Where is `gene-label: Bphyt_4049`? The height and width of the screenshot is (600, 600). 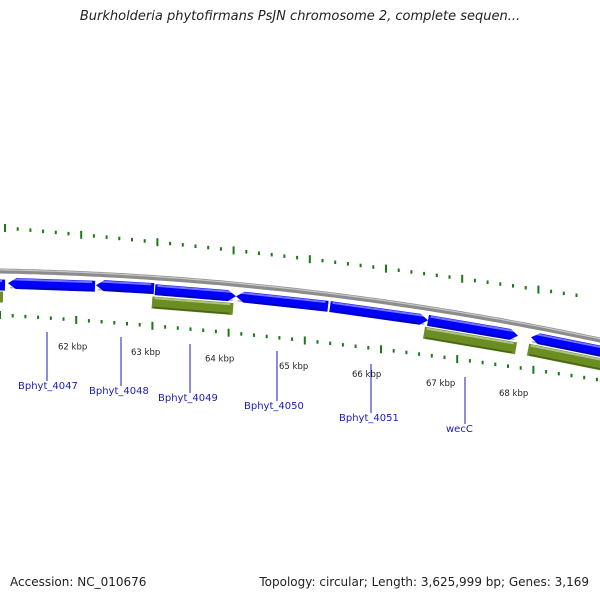 gene-label: Bphyt_4049 is located at coordinates (188, 398).